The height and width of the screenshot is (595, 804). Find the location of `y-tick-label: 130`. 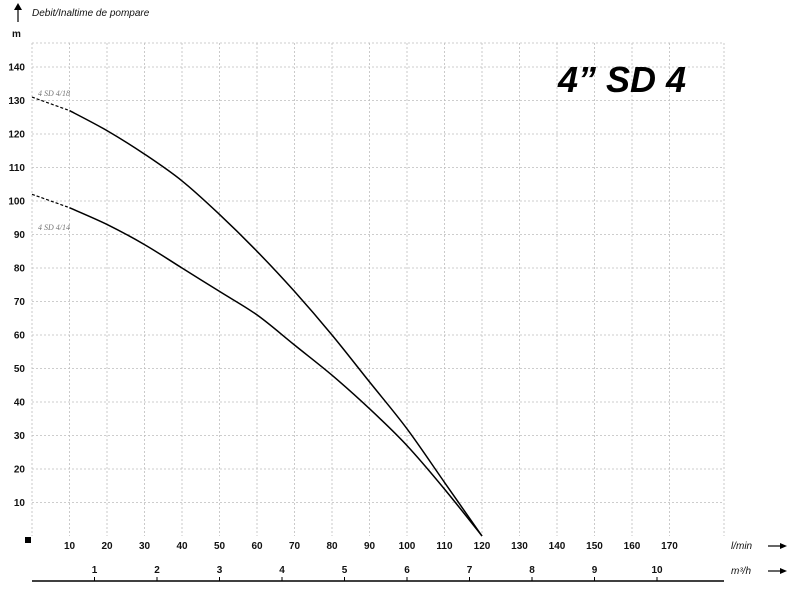

y-tick-label: 130 is located at coordinates (16, 101).